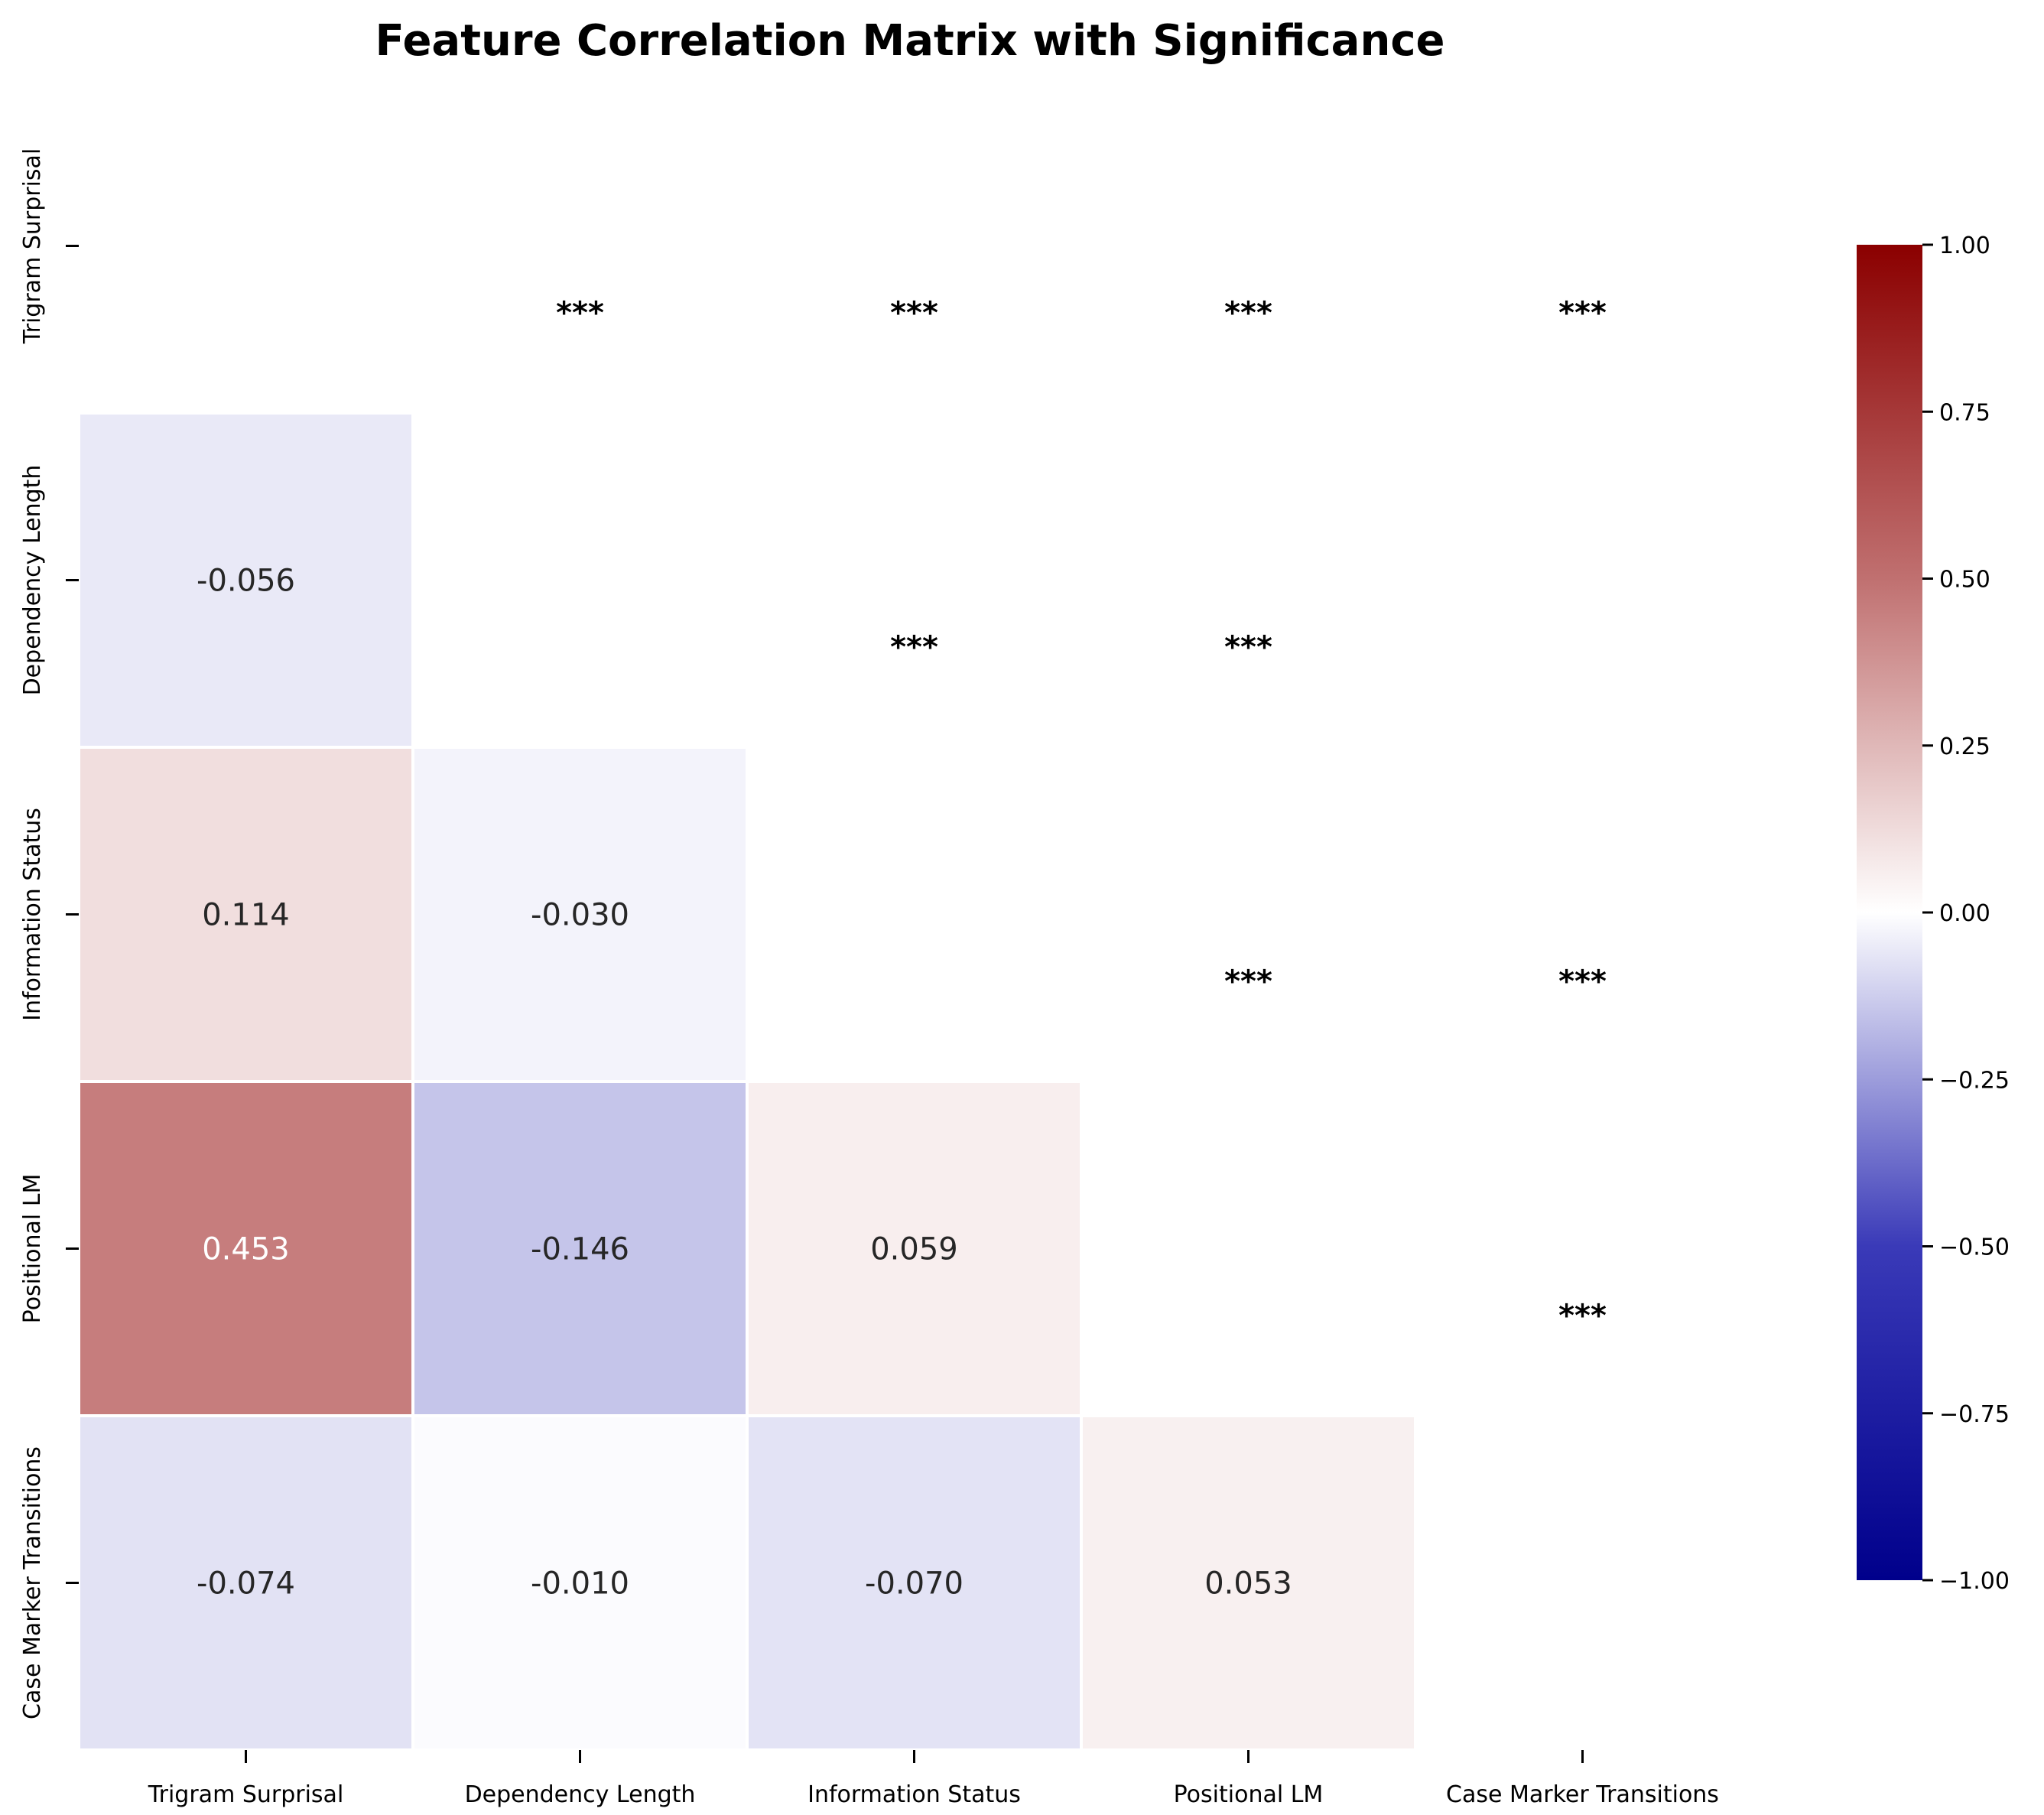  I want to click on colorbar-tick-label: −0.75, so click(1974, 1414).